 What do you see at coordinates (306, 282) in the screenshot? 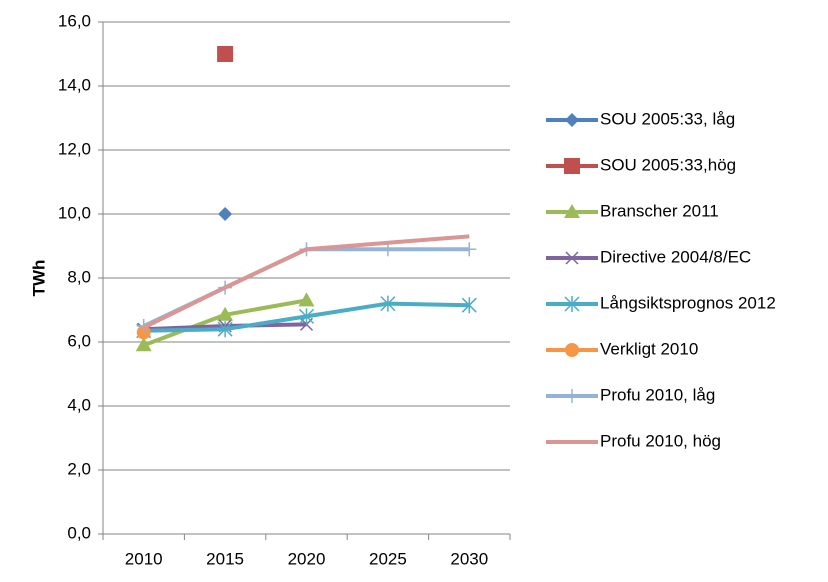
I see `series-line` at bounding box center [306, 282].